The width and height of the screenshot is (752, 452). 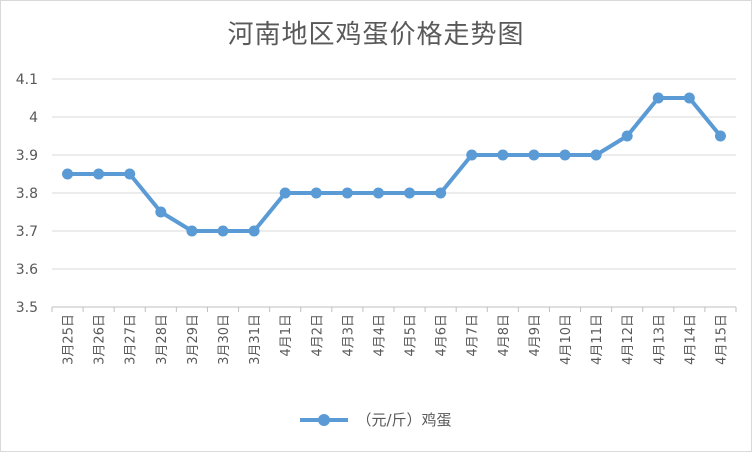 I want to click on y-tick-label: 3.7, so click(x=27, y=232).